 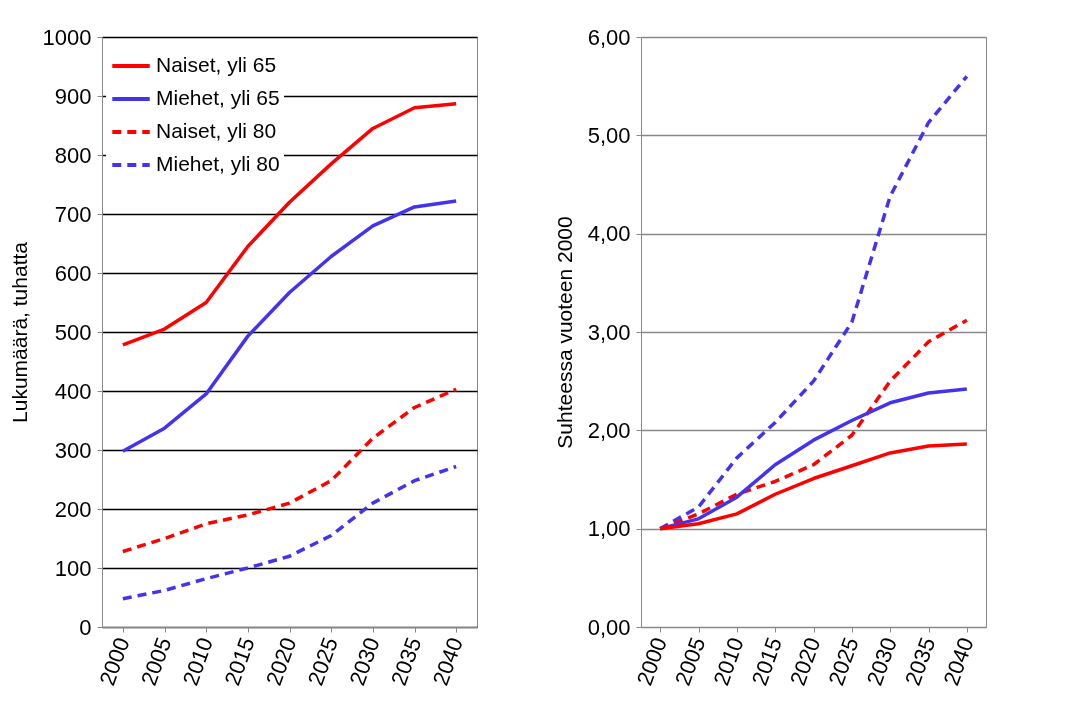 I want to click on y-tick-label: 400, so click(x=73, y=391).